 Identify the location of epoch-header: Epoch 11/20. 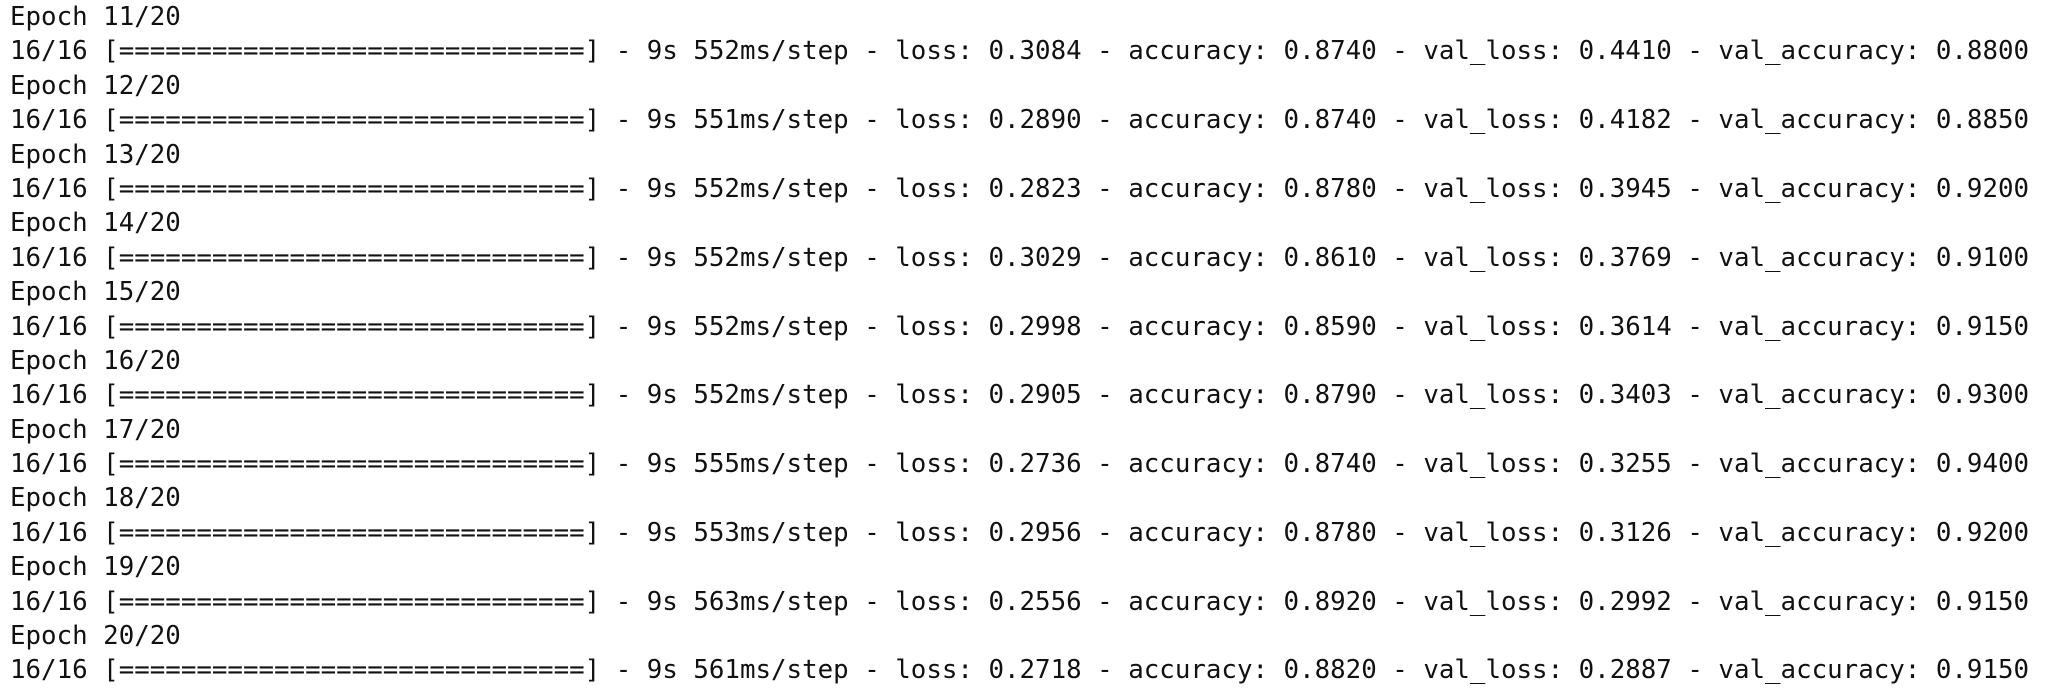
(95, 17).